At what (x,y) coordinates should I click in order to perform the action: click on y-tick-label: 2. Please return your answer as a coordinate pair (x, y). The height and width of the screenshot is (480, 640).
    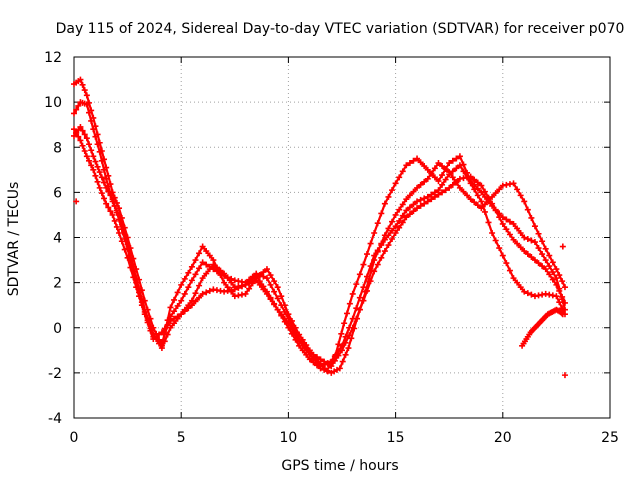
    Looking at the image, I should click on (57, 284).